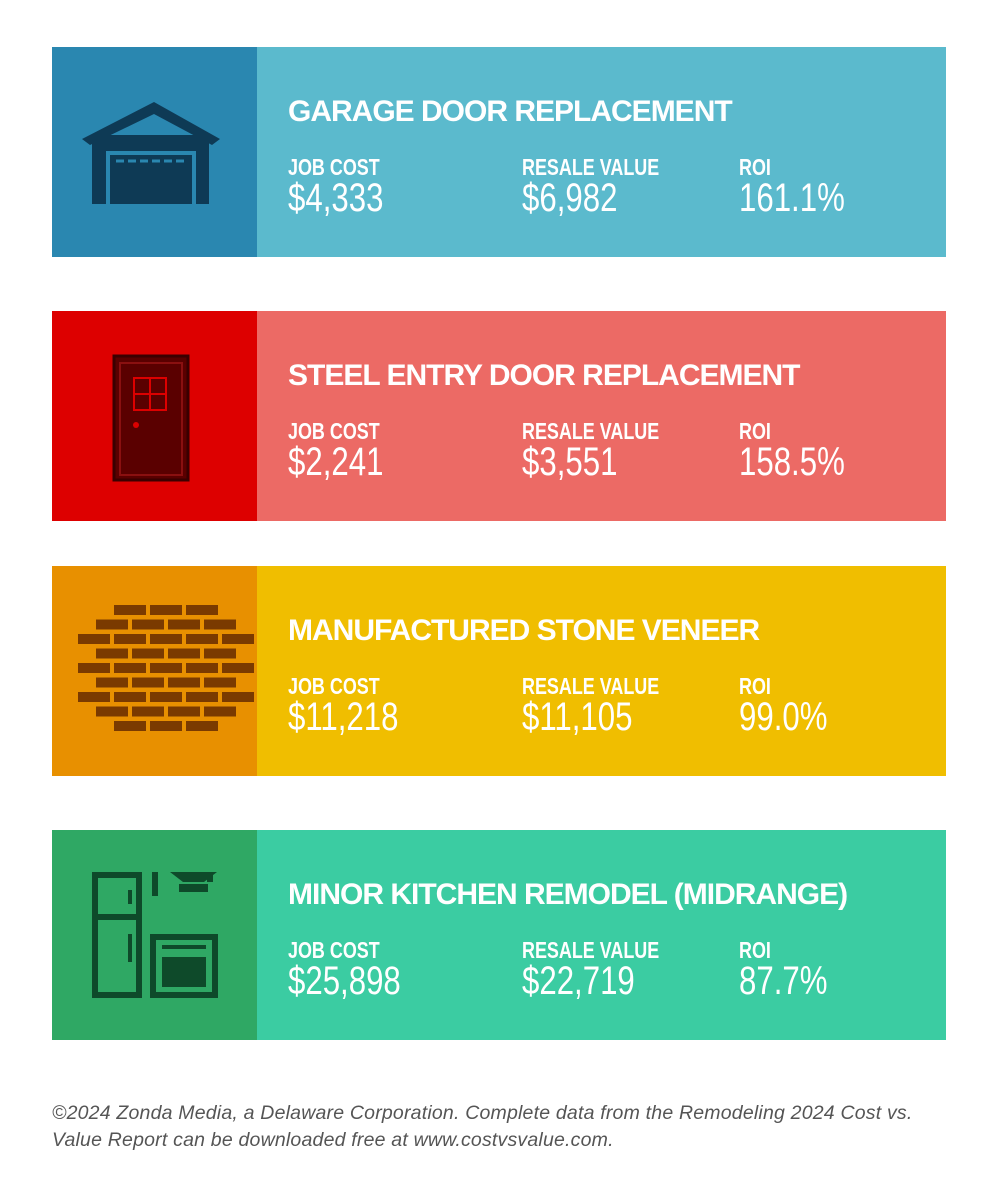 The height and width of the screenshot is (1200, 1000). Describe the element at coordinates (336, 462) in the screenshot. I see `value: $2,241` at that location.